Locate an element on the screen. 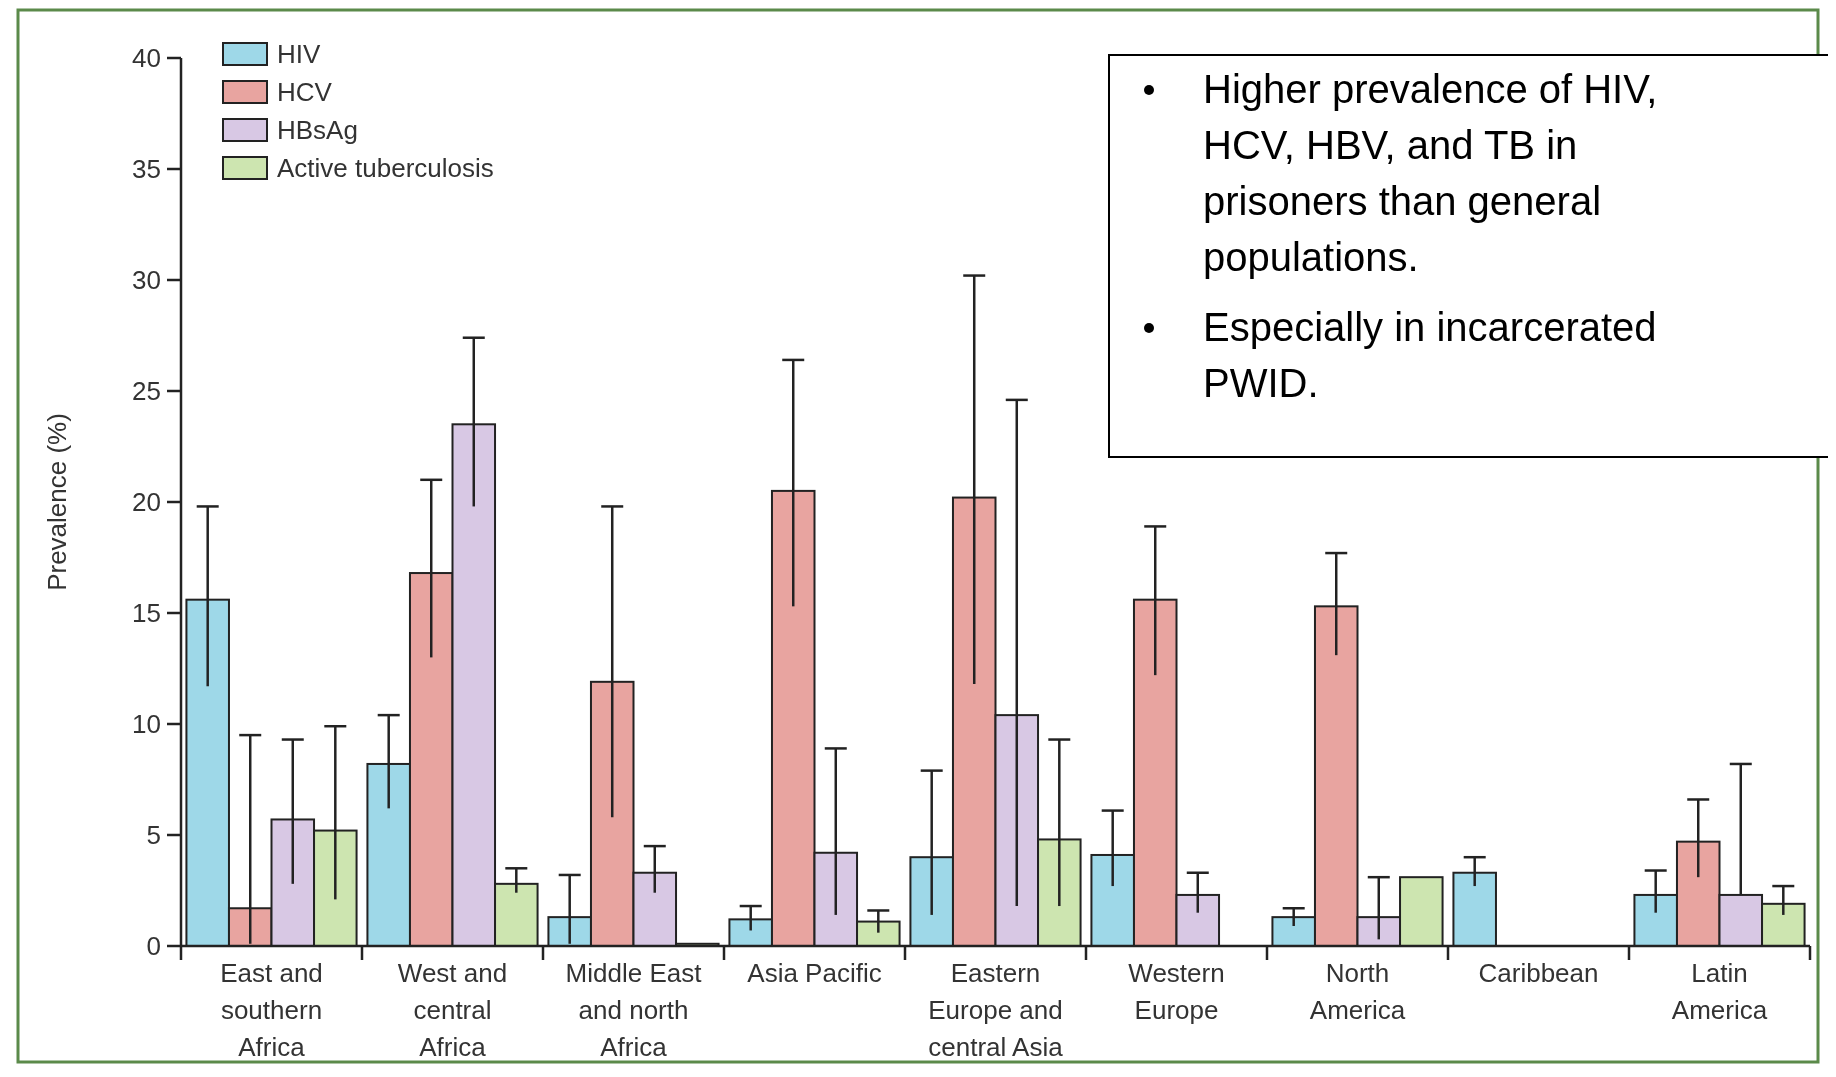 This screenshot has width=1836, height=1077. x-tick-label: Latin America is located at coordinates (1719, 991).